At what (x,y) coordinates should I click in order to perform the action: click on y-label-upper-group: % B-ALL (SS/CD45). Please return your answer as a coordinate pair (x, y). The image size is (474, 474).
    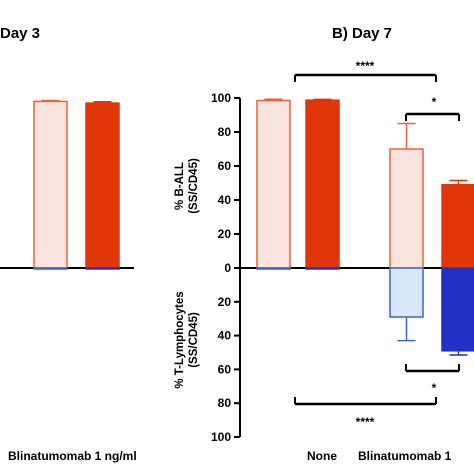
    Looking at the image, I should click on (187, 186).